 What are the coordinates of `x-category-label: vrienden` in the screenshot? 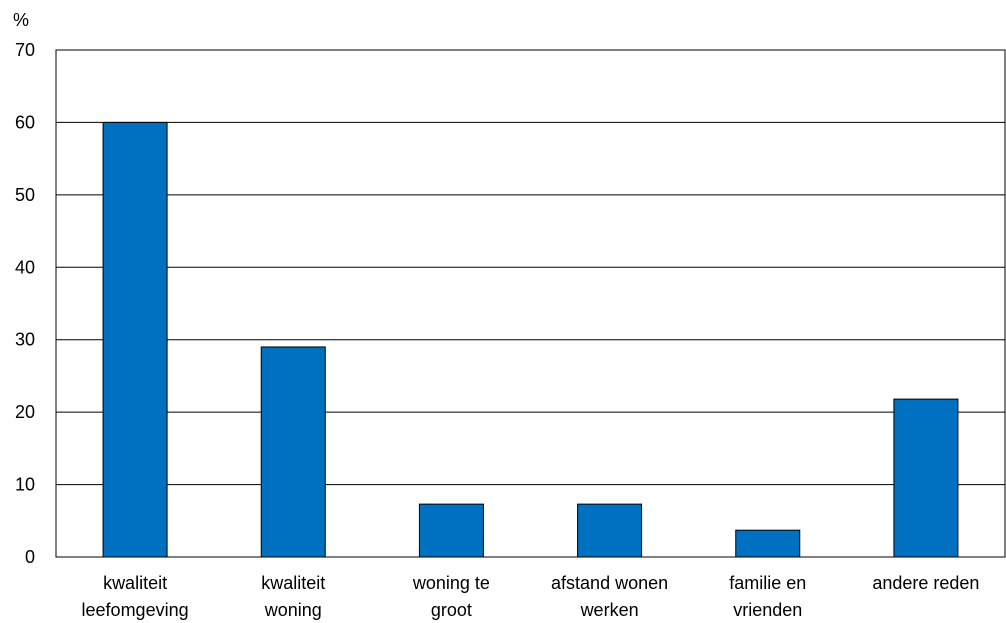 It's located at (767, 610).